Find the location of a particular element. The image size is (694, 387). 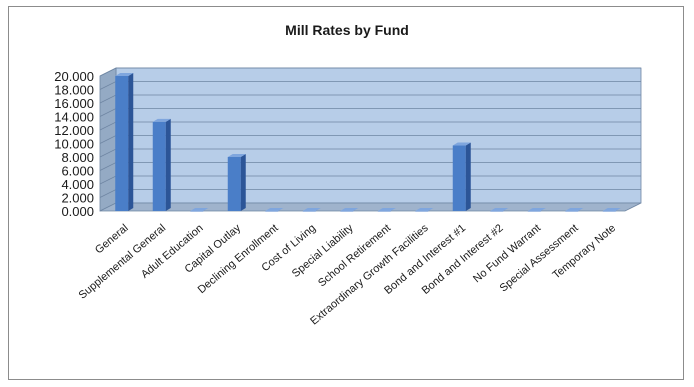

y-tick-label: 12.000 is located at coordinates (74, 130).